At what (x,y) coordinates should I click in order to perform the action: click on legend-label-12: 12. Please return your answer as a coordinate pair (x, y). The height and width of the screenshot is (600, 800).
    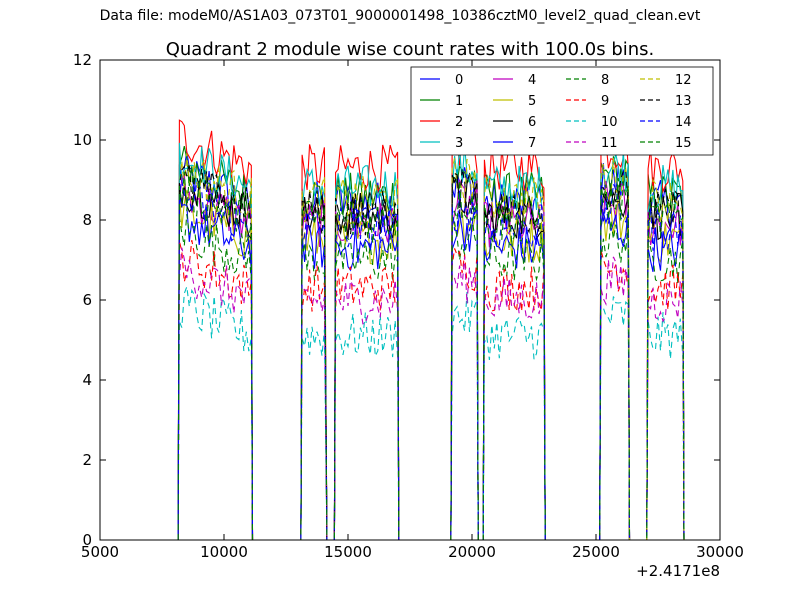
    Looking at the image, I should click on (683, 80).